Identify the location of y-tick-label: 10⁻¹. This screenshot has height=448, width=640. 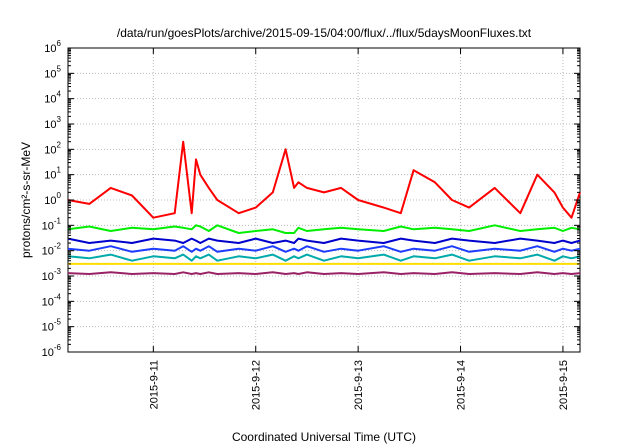
(52, 224).